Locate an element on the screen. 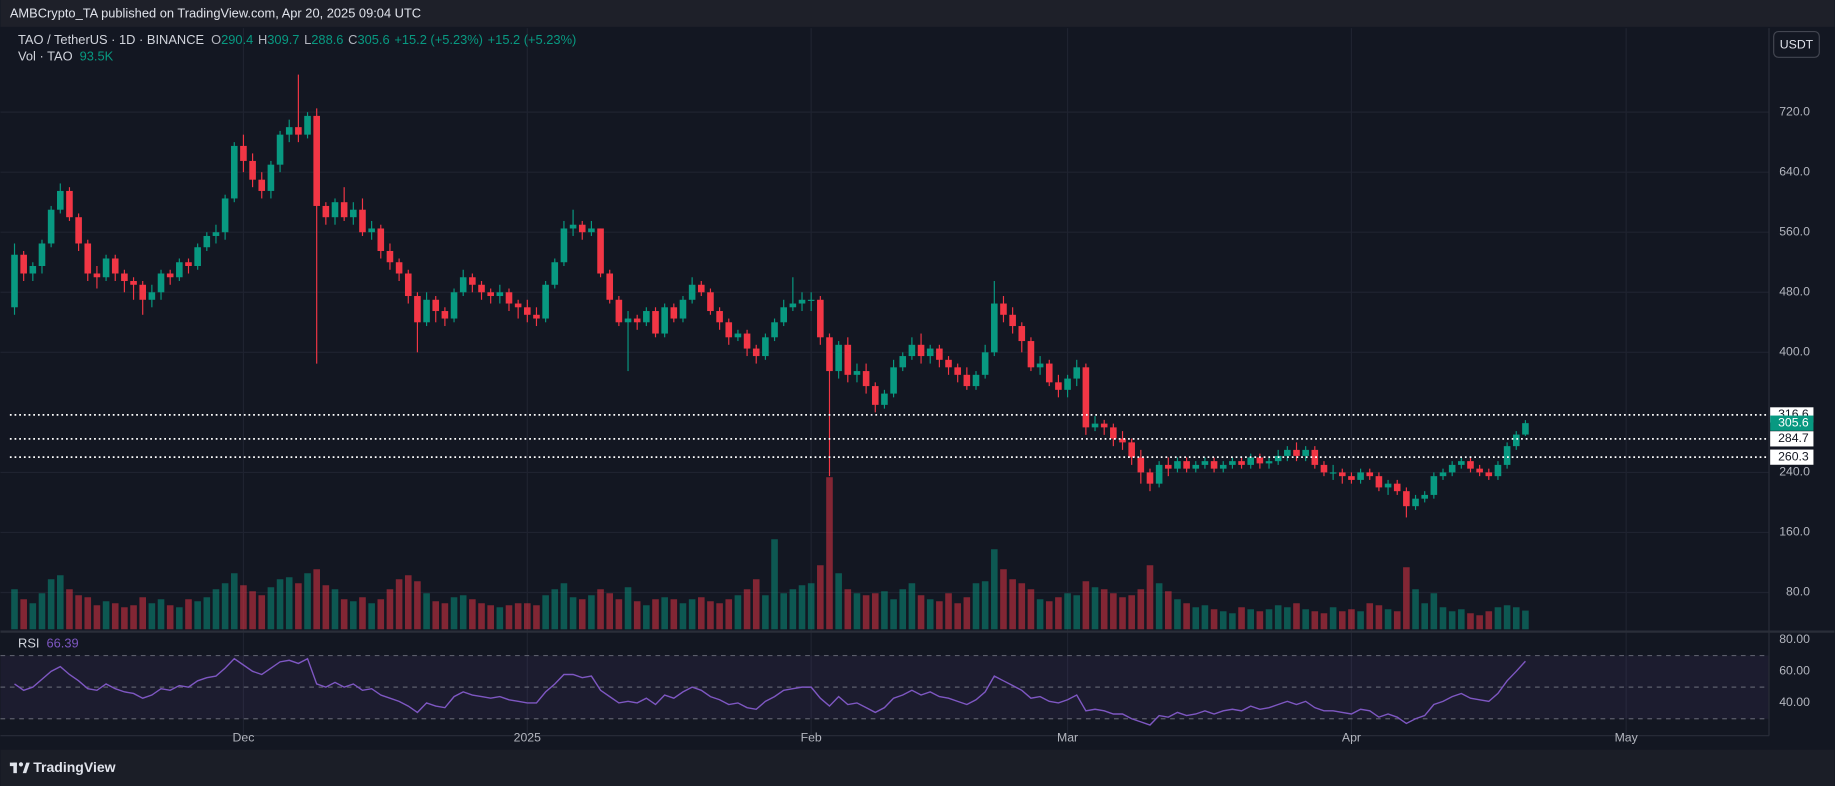 The image size is (1835, 786). ohlc-key: H is located at coordinates (262, 39).